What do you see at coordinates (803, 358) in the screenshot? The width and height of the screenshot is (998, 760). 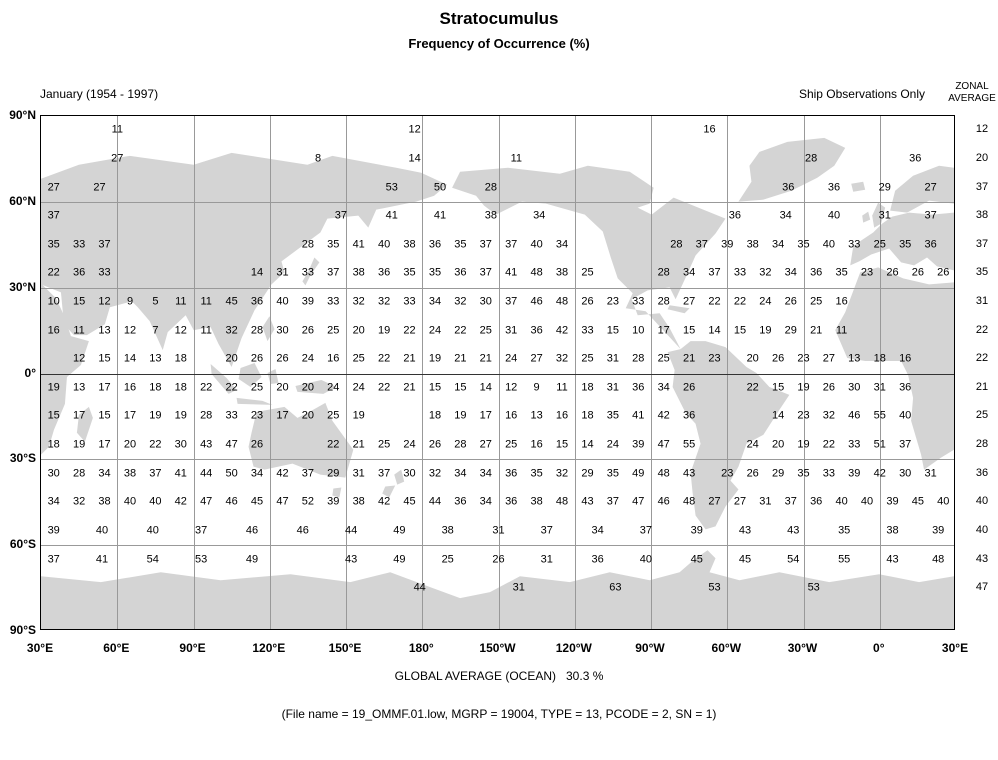 I see `grid-value: 23` at bounding box center [803, 358].